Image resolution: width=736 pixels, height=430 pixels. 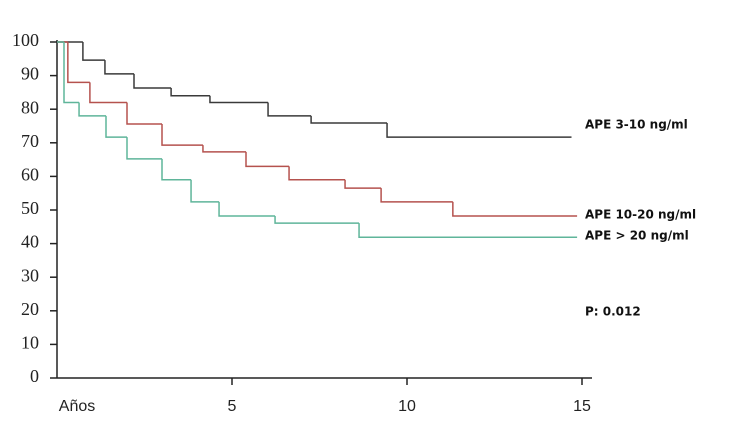 What do you see at coordinates (30, 175) in the screenshot?
I see `y-tick-label: 60` at bounding box center [30, 175].